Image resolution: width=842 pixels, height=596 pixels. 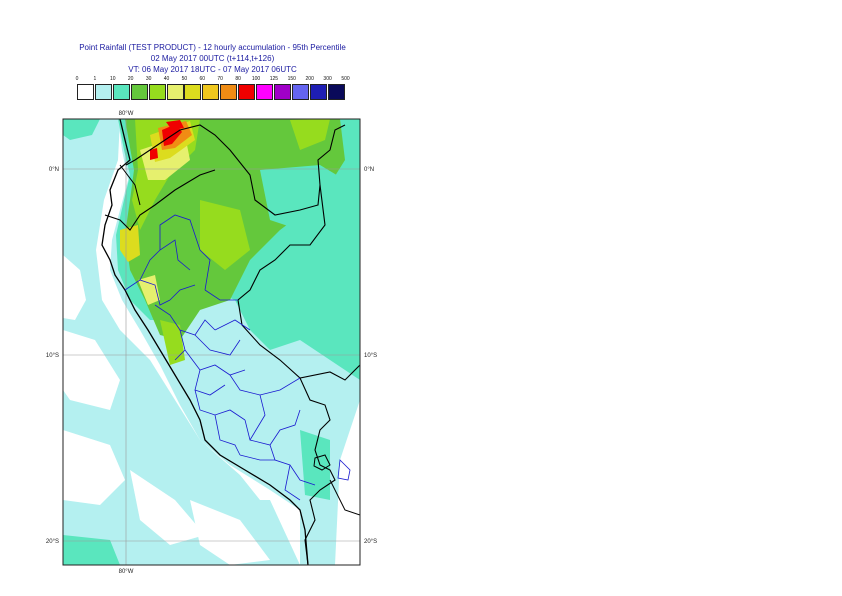 What do you see at coordinates (126, 572) in the screenshot?
I see `lon-label-bottom: 80°W` at bounding box center [126, 572].